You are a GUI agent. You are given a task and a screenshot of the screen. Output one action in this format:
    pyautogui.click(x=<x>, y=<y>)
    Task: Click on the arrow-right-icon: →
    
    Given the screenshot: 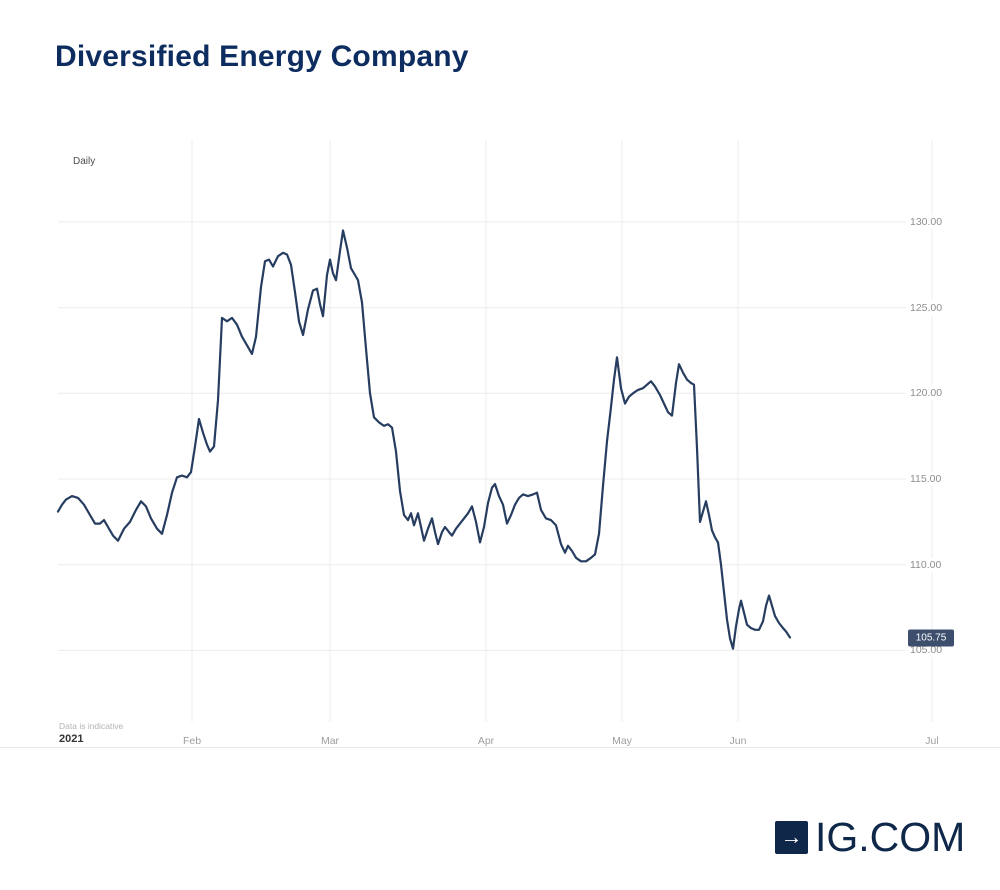 What is the action you would take?
    pyautogui.click(x=791, y=836)
    